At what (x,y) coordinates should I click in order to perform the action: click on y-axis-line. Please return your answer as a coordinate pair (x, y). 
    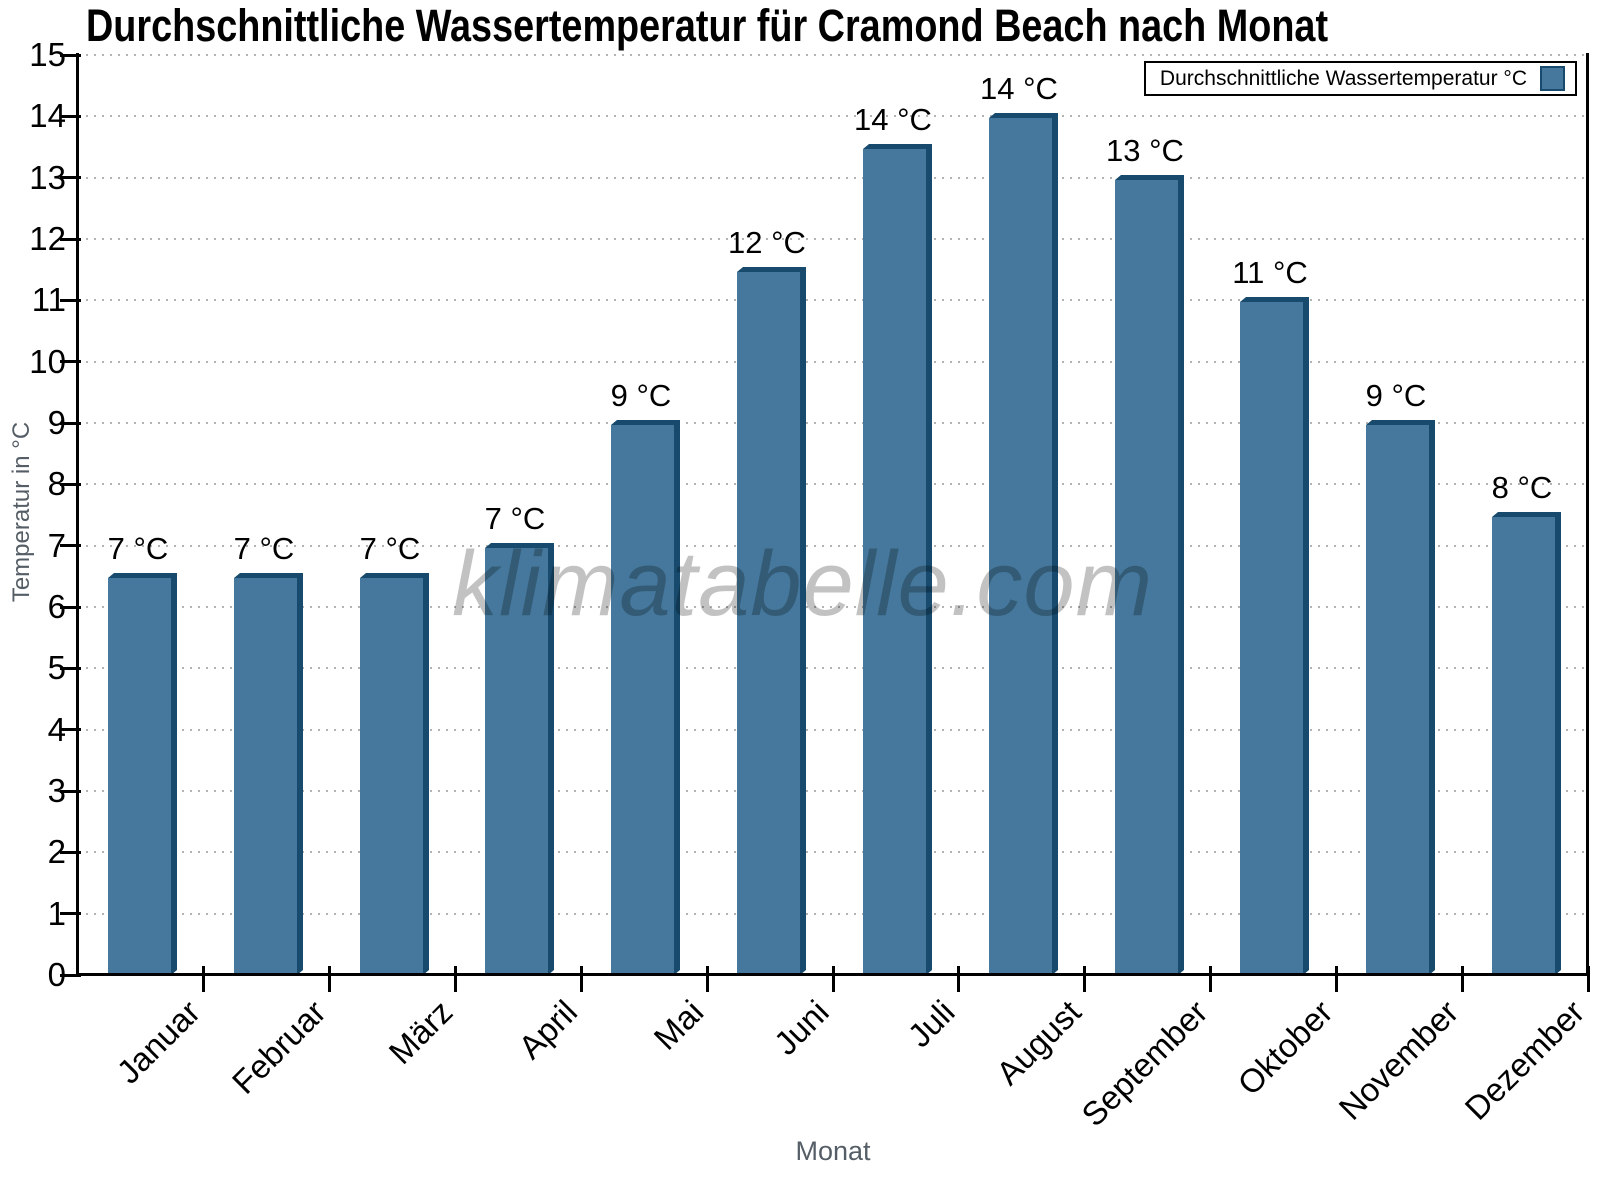
    Looking at the image, I should click on (77, 515).